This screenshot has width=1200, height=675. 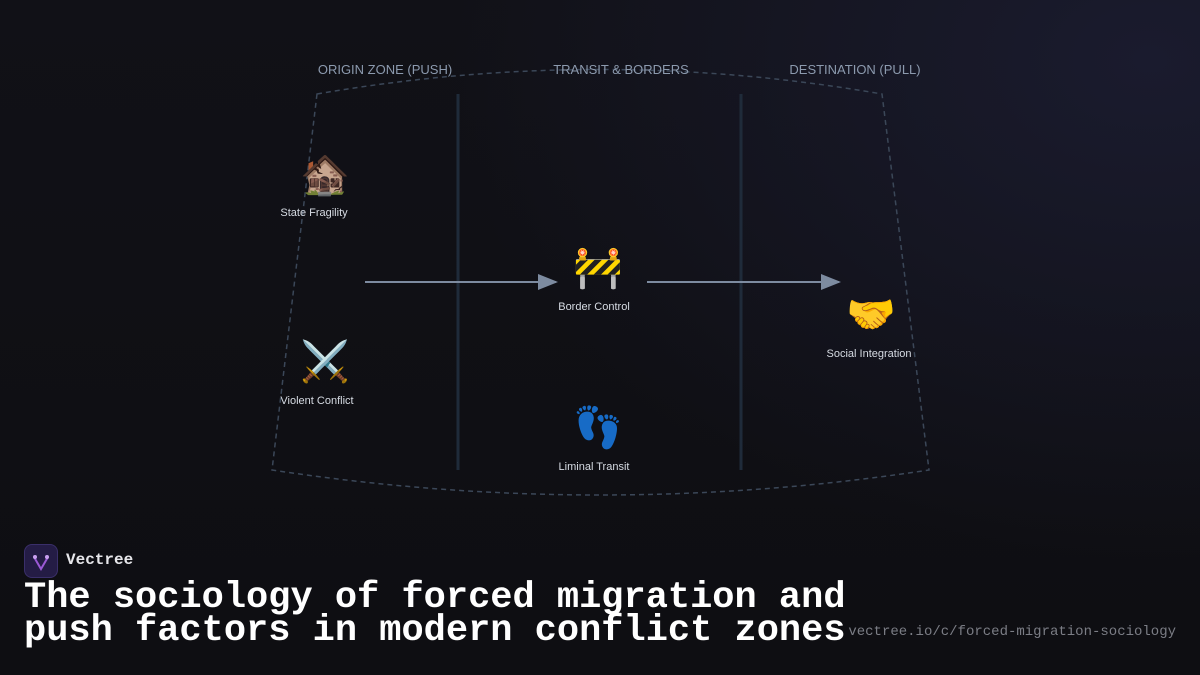 I want to click on node-icon: 🚧, so click(x=598, y=268).